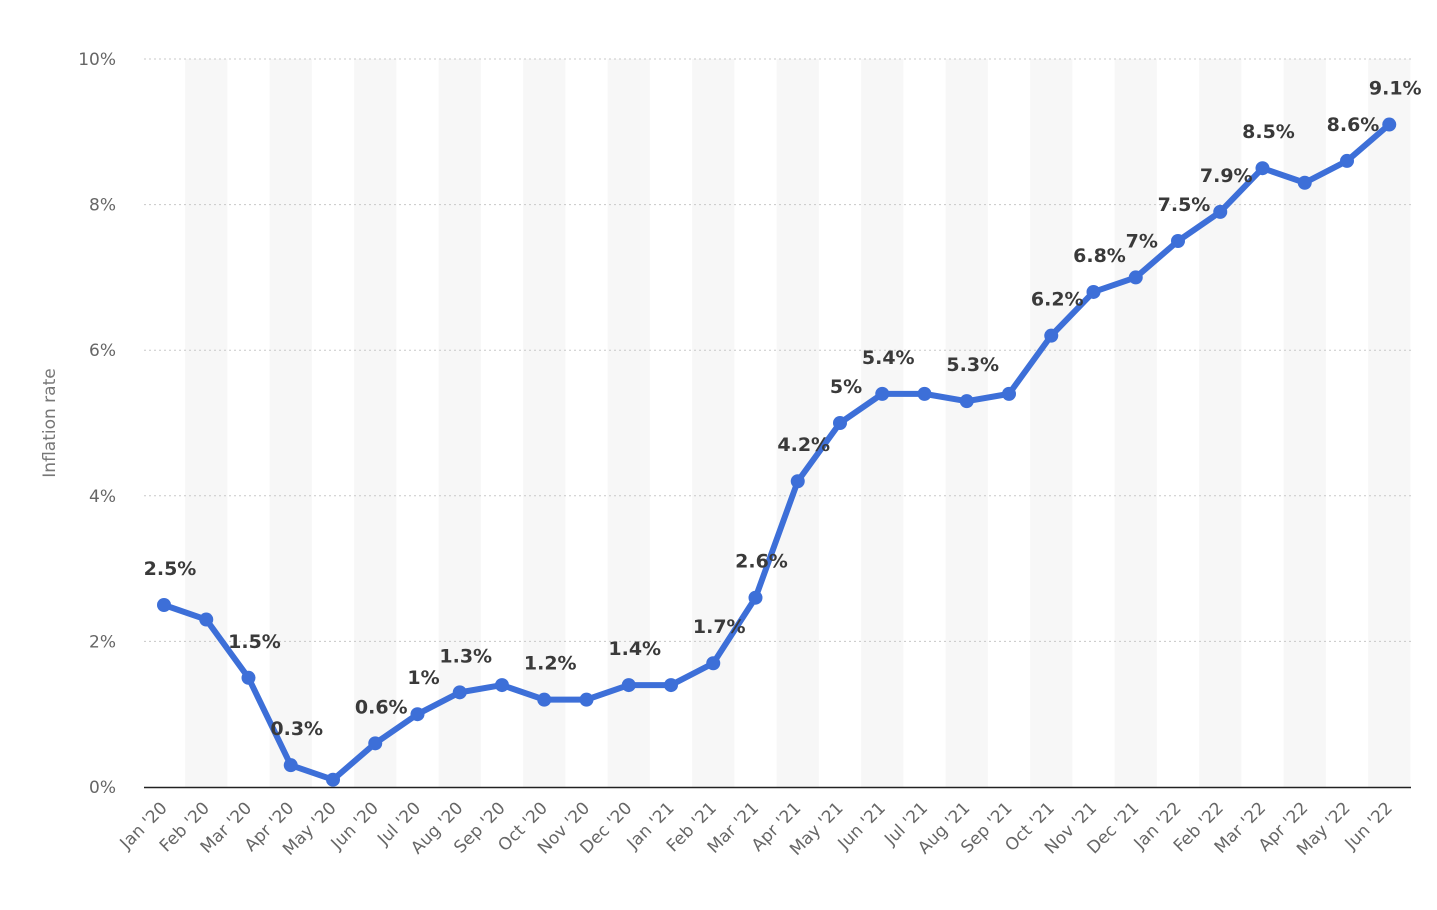 This screenshot has width=1437, height=910. I want to click on data-label: 5.4%, so click(888, 358).